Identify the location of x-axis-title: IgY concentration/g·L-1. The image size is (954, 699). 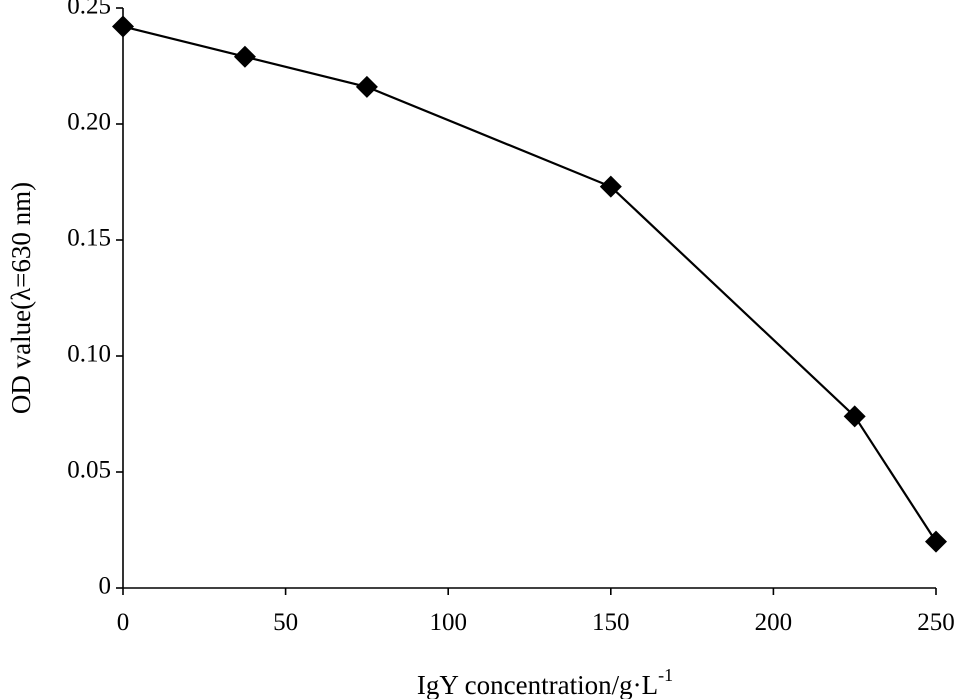
(545, 682).